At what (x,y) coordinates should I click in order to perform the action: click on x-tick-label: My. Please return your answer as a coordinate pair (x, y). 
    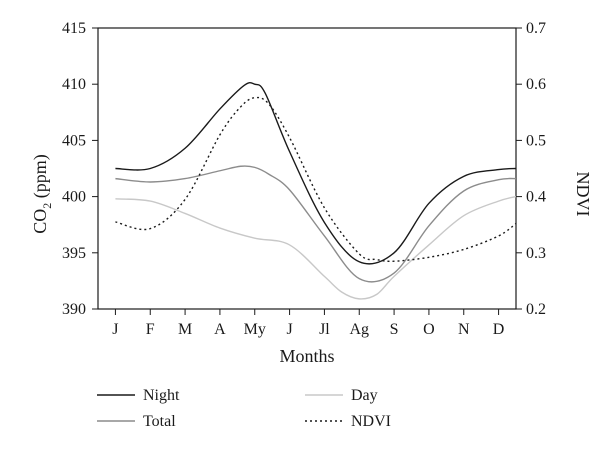
    Looking at the image, I should click on (255, 329).